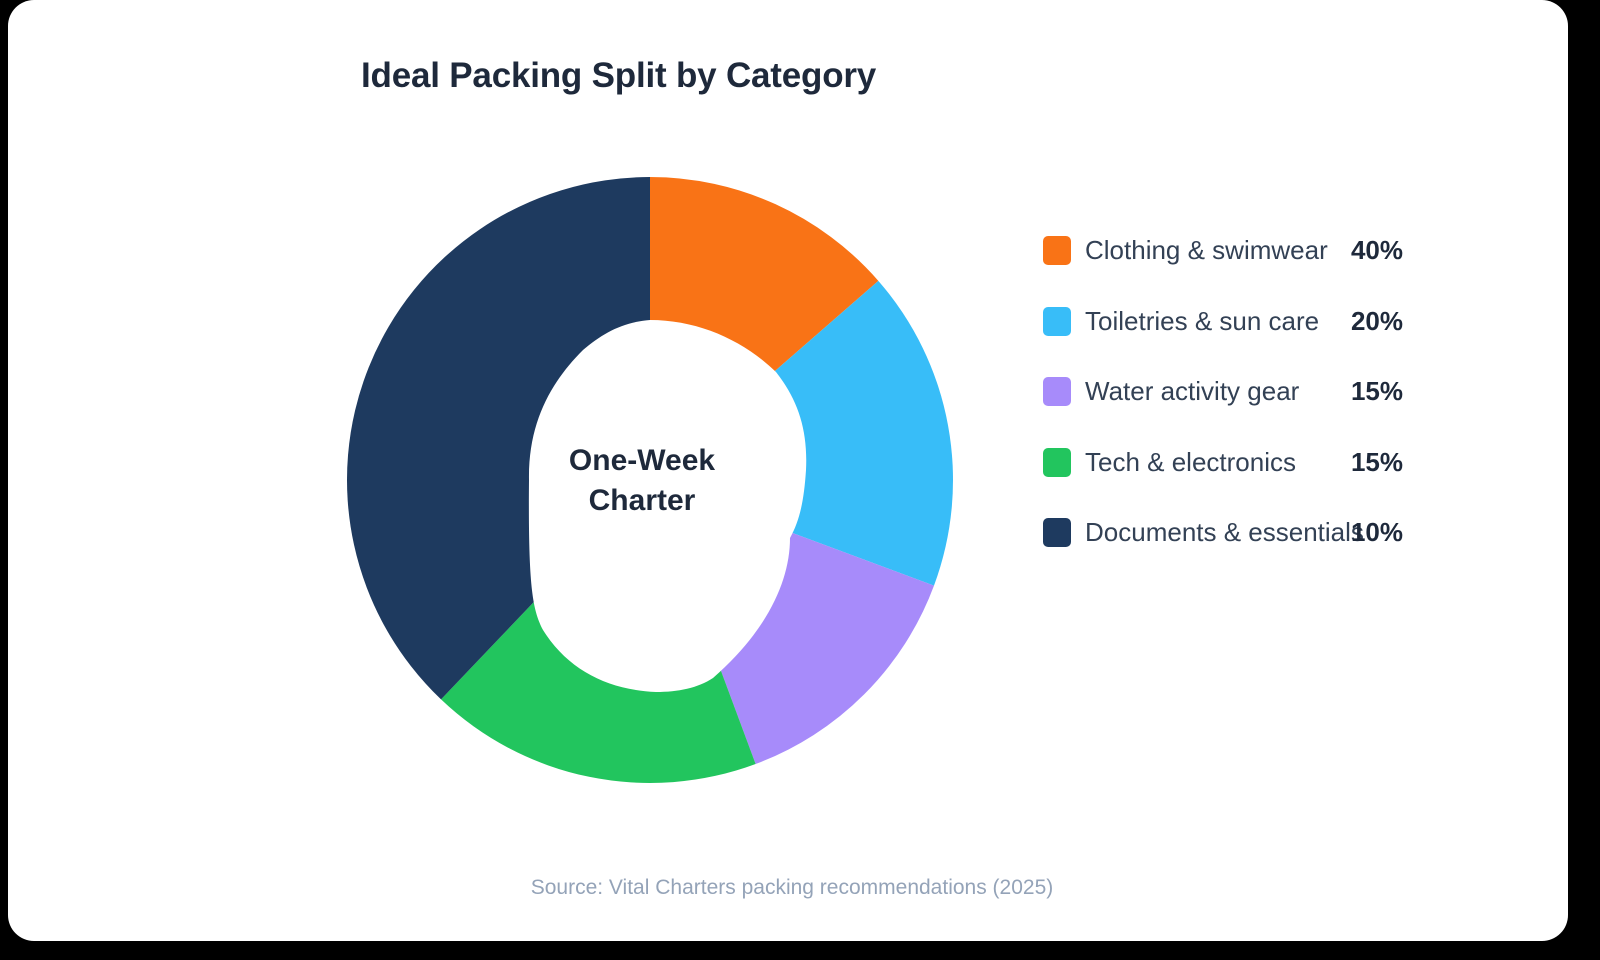 The height and width of the screenshot is (960, 1600). I want to click on legend-label: Water activity gear, so click(1192, 391).